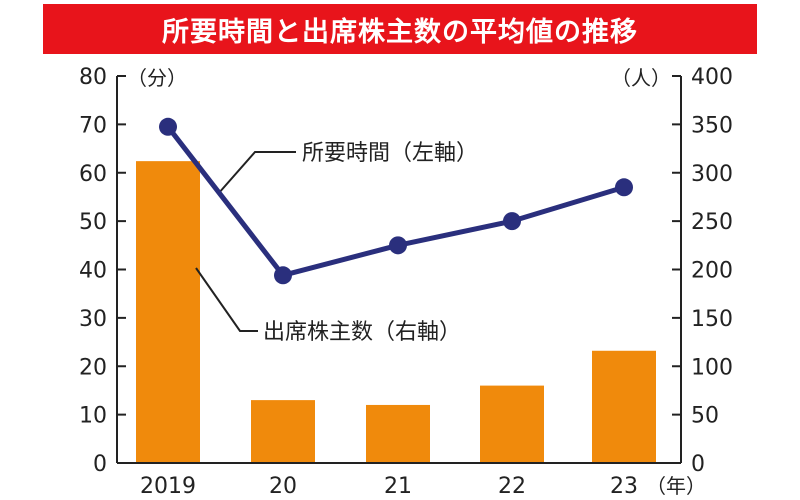  Describe the element at coordinates (256, 173) in the screenshot. I see `callout-line-time` at that location.